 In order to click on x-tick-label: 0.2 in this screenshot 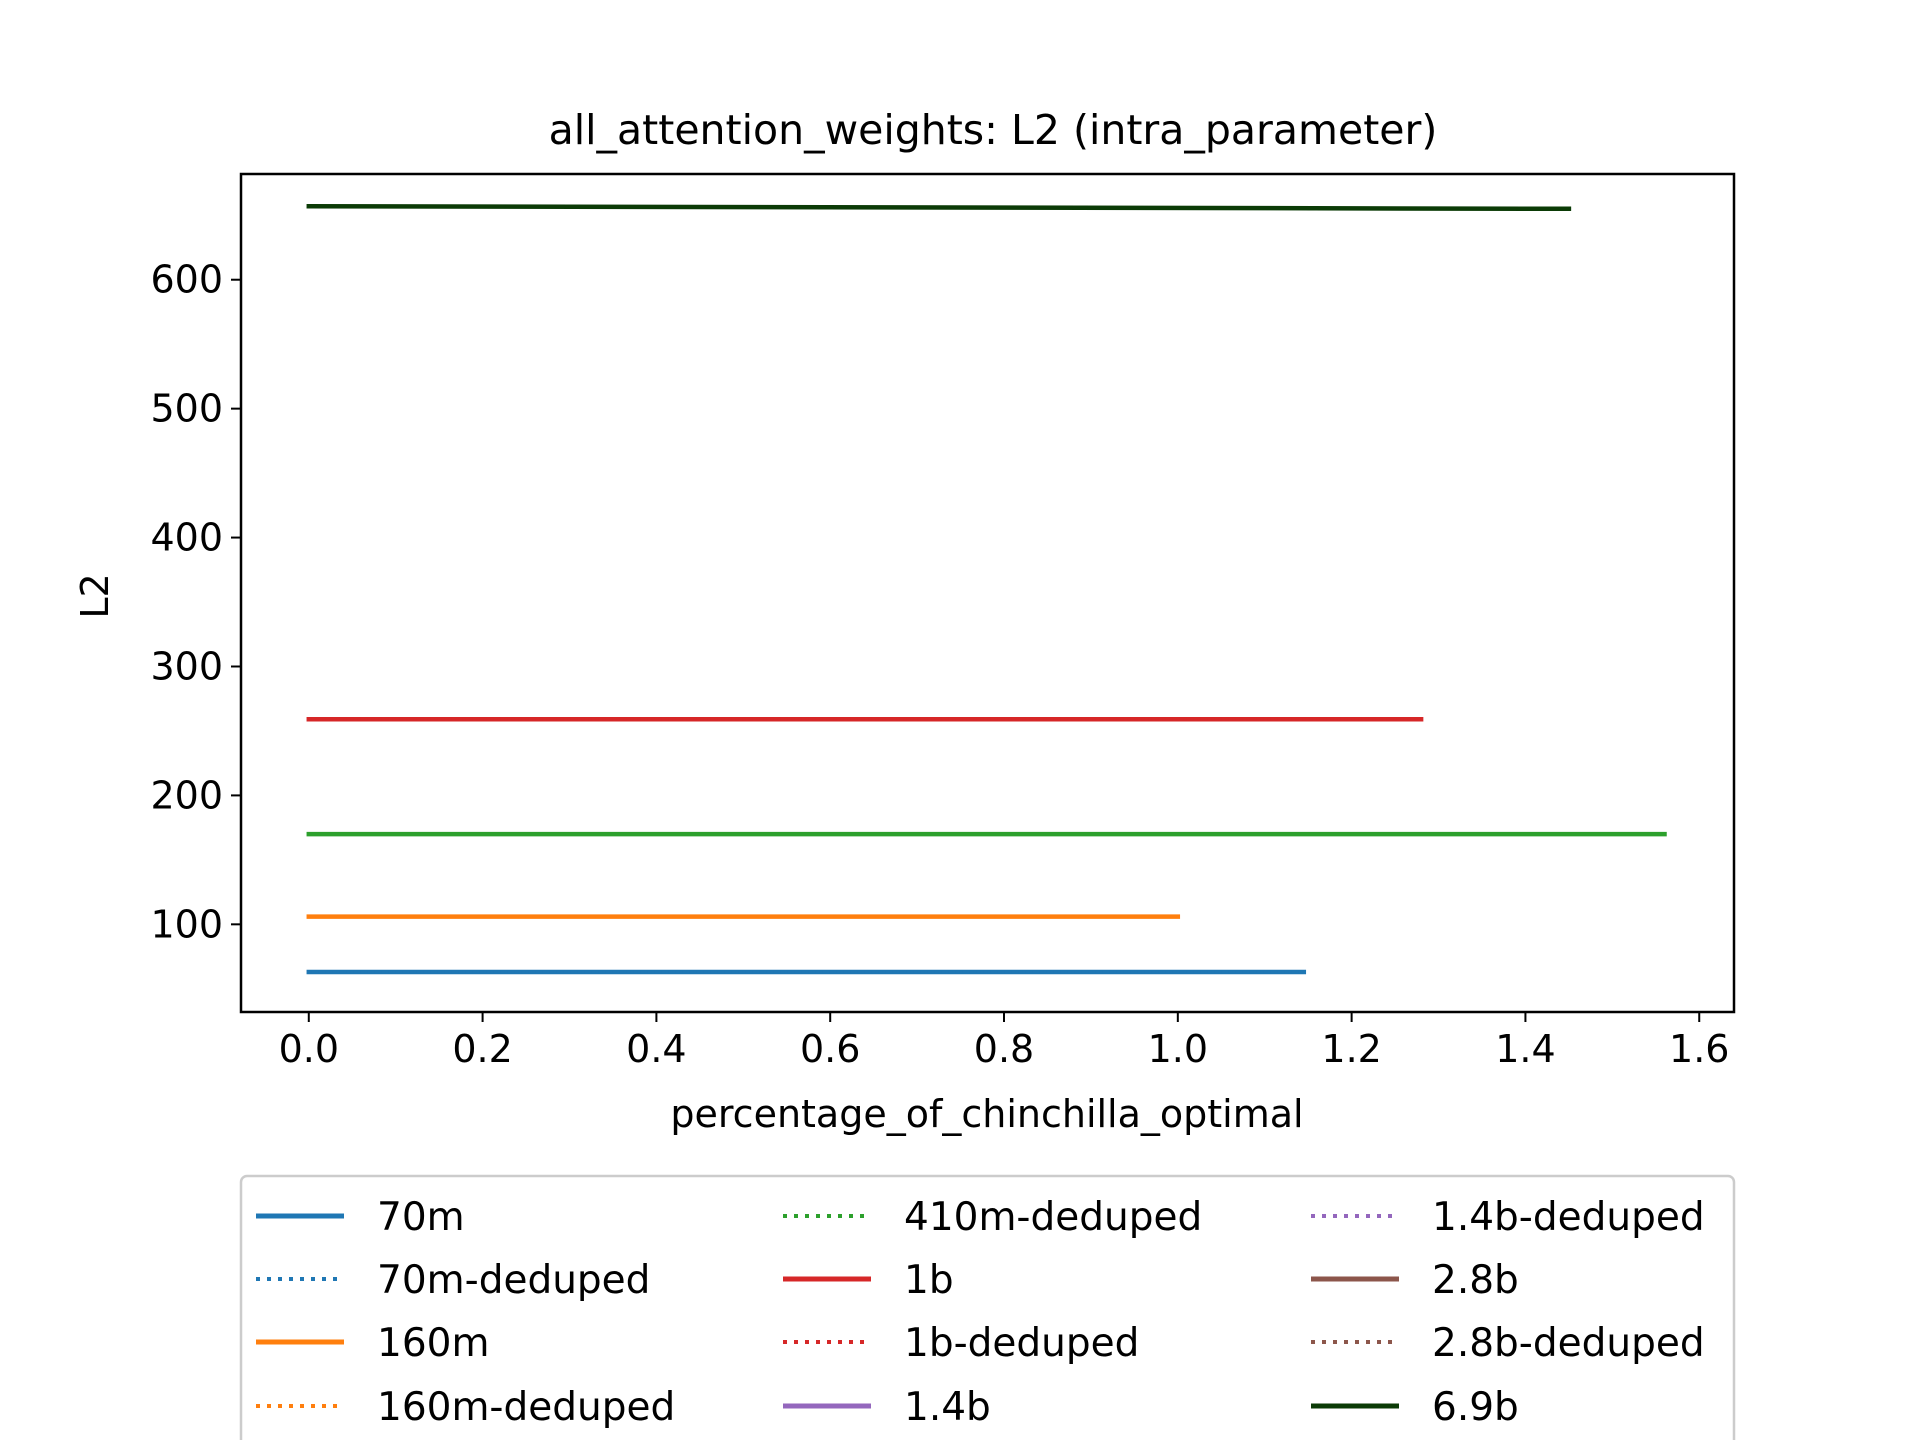, I will do `click(482, 1049)`.